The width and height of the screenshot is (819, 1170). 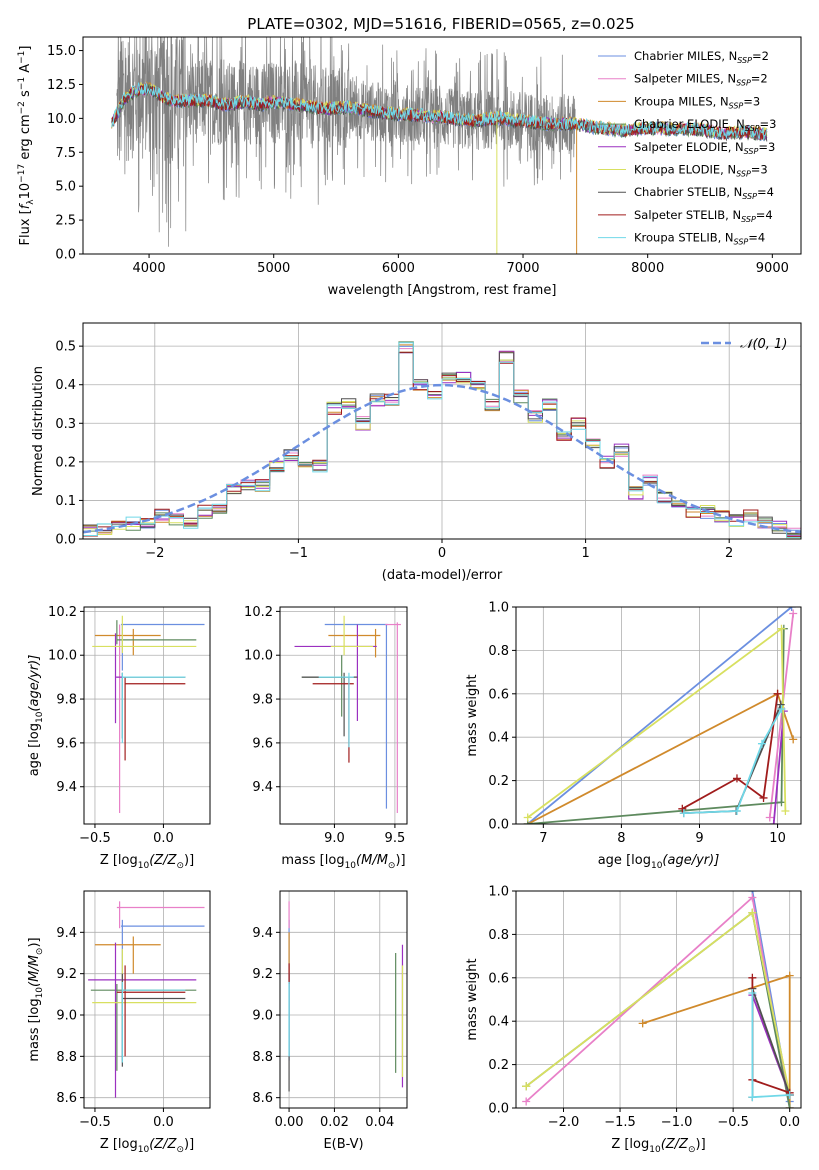 I want to click on mass-vs-z-ylabel: mass [log10(M/M⊙)], so click(x=36, y=999).